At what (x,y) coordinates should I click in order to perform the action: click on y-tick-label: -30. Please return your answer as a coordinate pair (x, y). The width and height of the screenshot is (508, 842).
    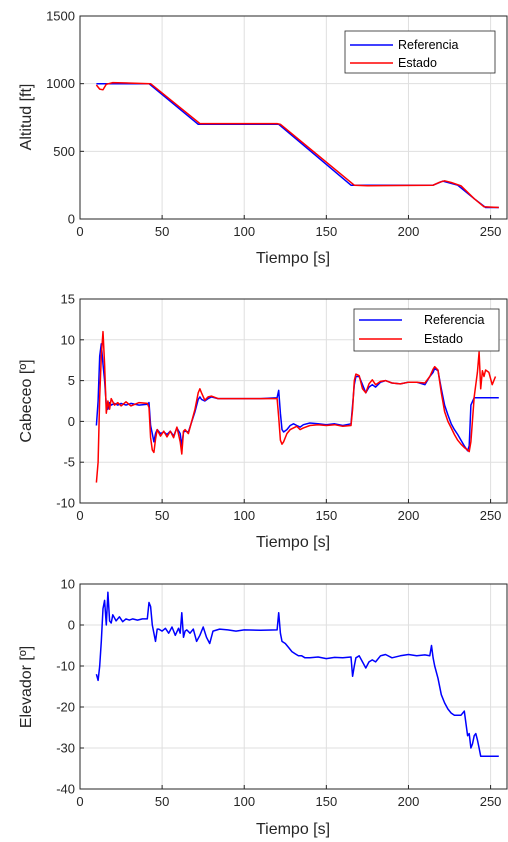
    Looking at the image, I should click on (65, 748).